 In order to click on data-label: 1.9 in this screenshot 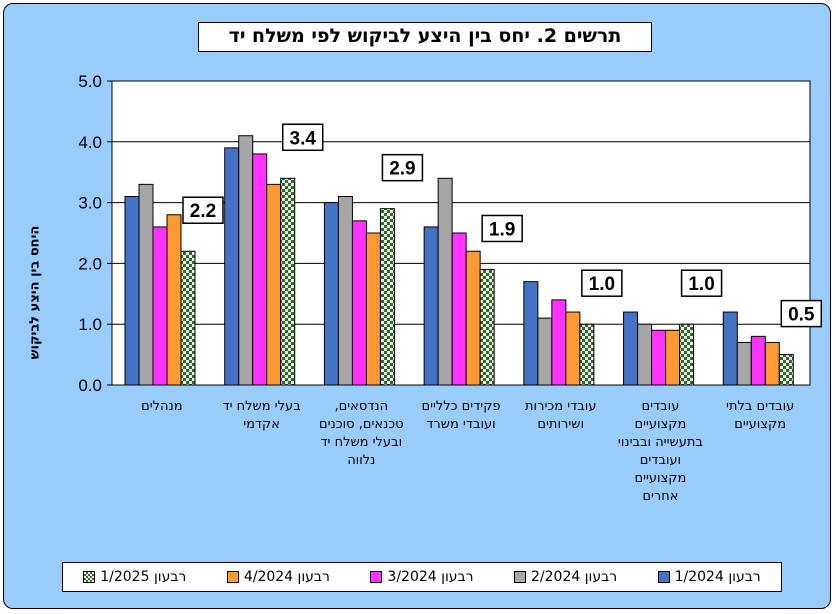, I will do `click(502, 229)`.